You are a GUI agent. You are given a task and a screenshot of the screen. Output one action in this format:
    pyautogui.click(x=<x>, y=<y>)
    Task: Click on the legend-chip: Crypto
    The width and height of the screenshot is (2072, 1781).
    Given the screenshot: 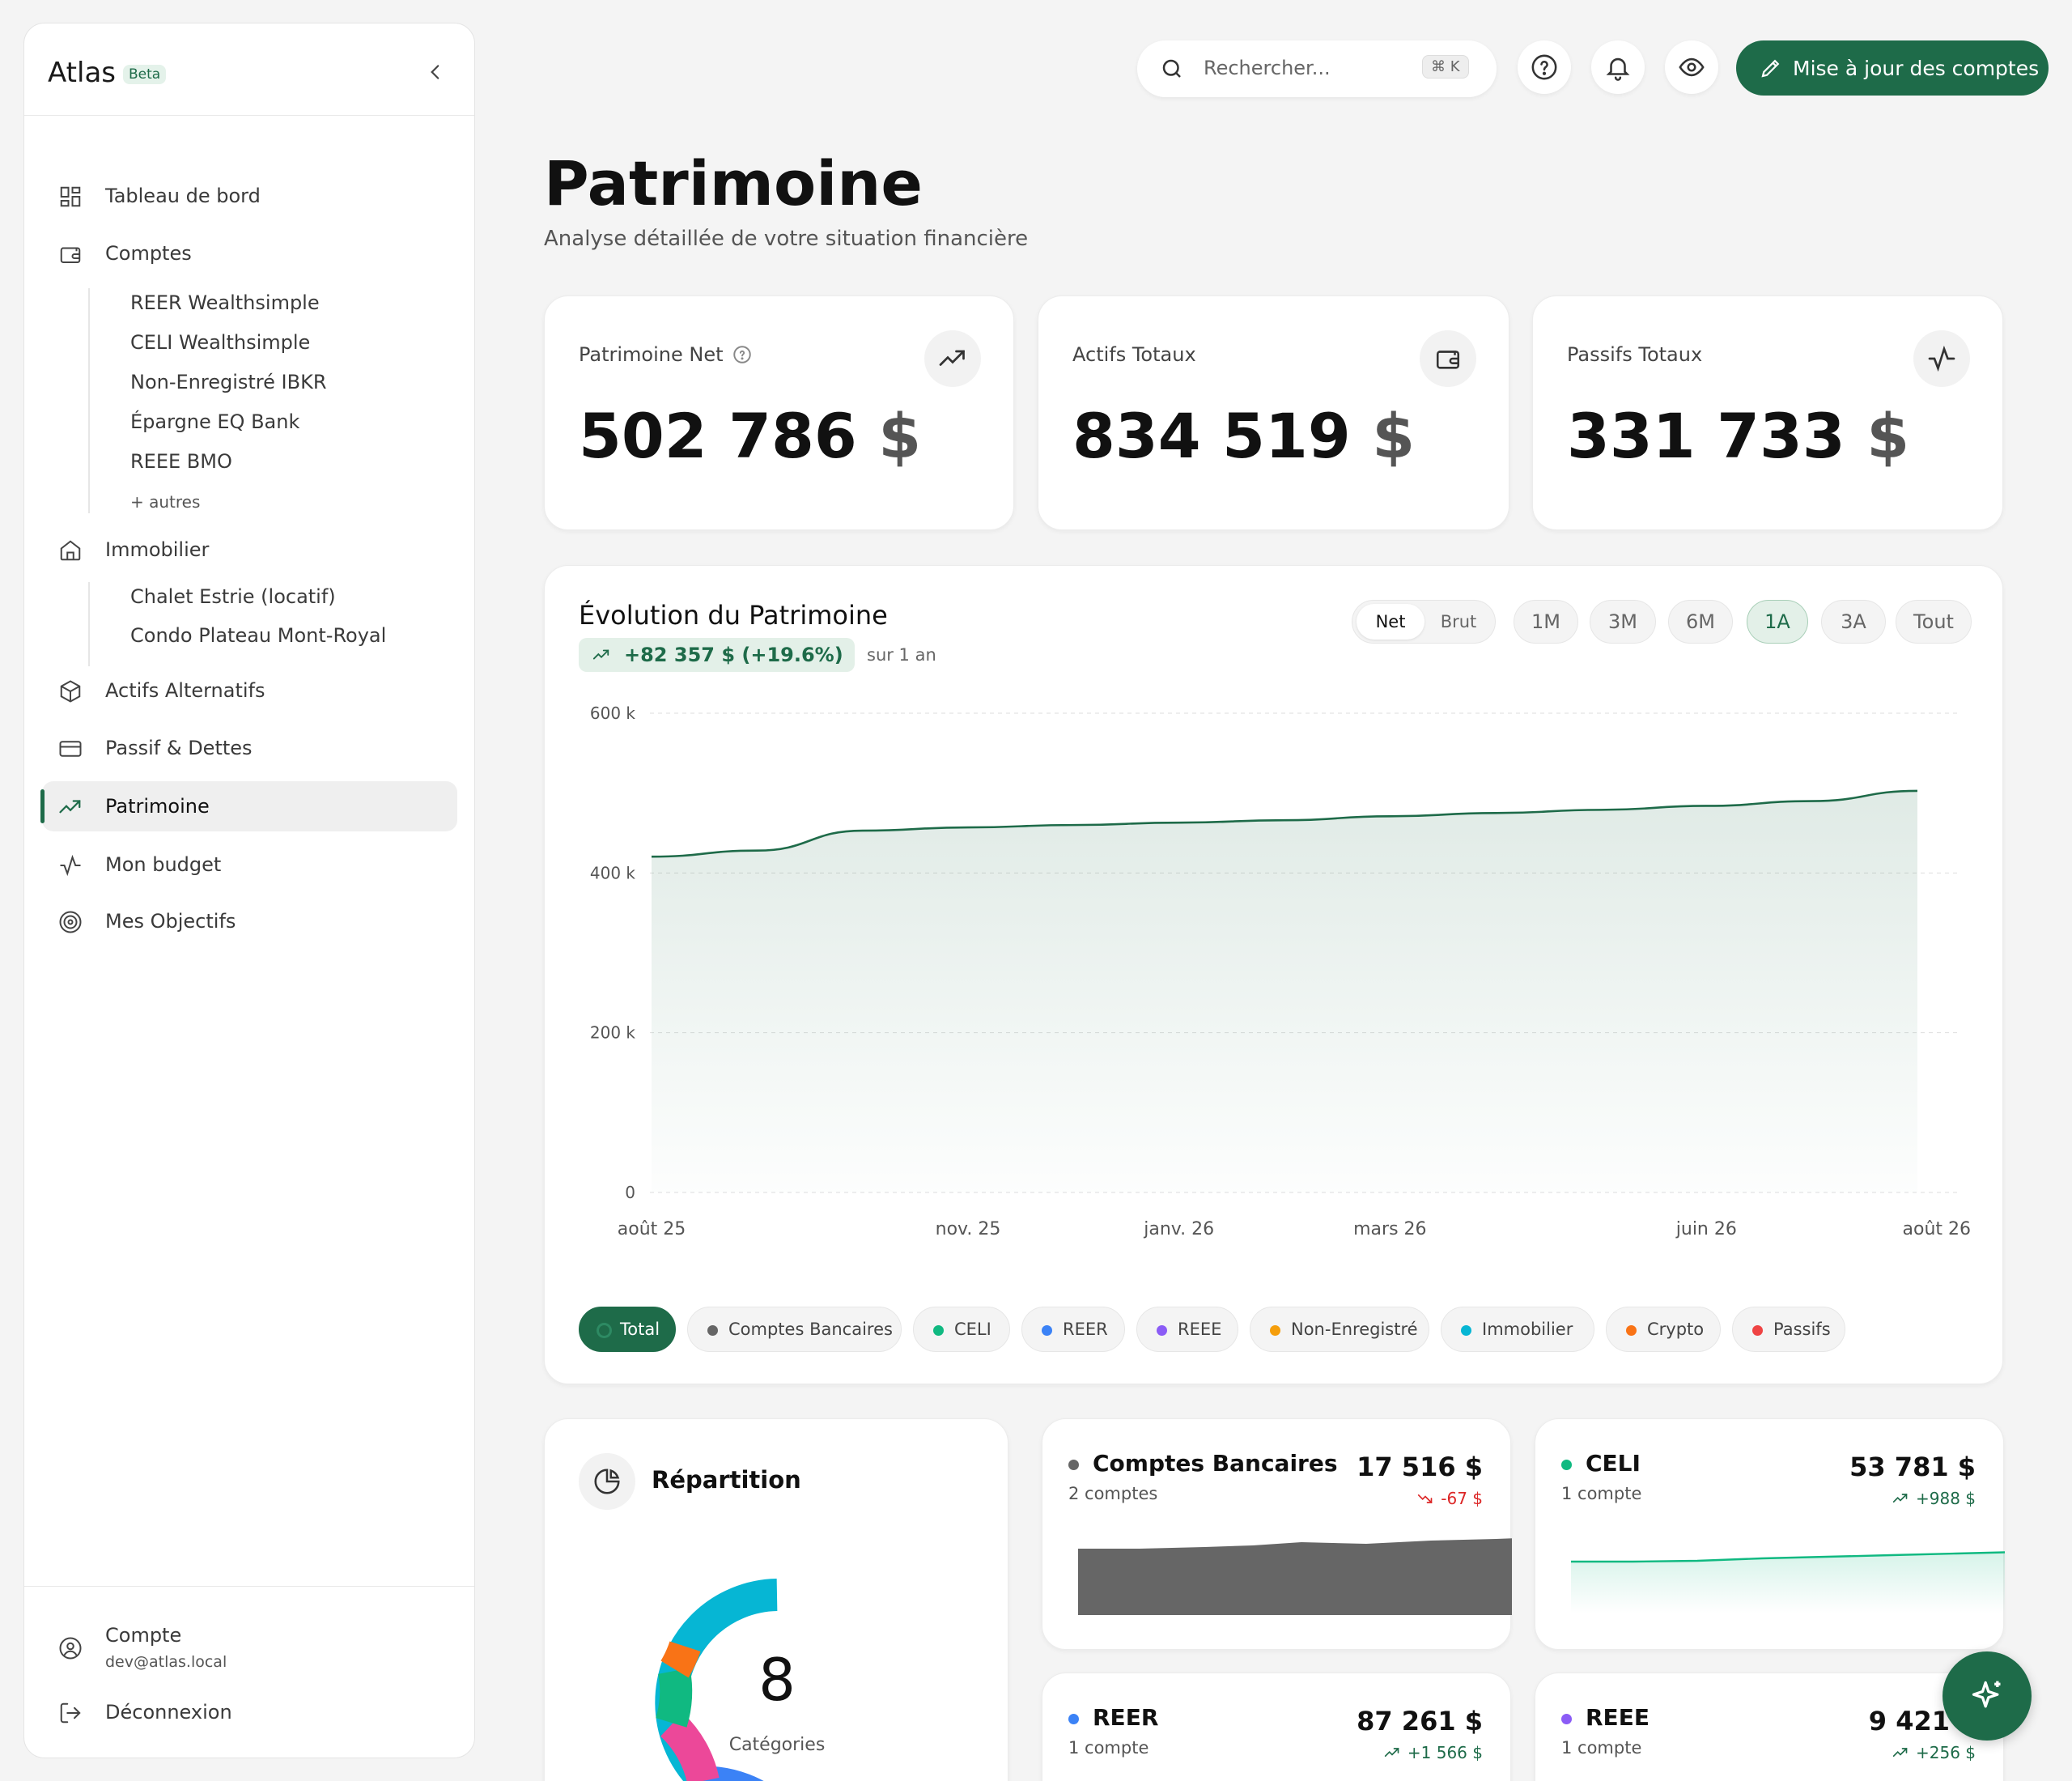 What is the action you would take?
    pyautogui.click(x=1663, y=1330)
    